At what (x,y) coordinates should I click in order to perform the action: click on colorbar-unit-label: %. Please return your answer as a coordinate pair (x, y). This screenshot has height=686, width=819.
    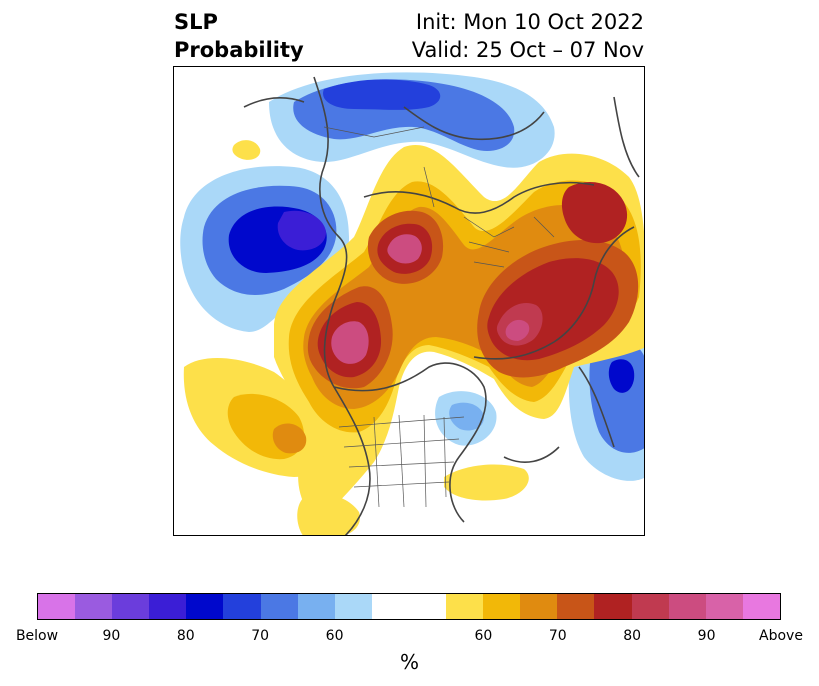
    Looking at the image, I should click on (409, 662).